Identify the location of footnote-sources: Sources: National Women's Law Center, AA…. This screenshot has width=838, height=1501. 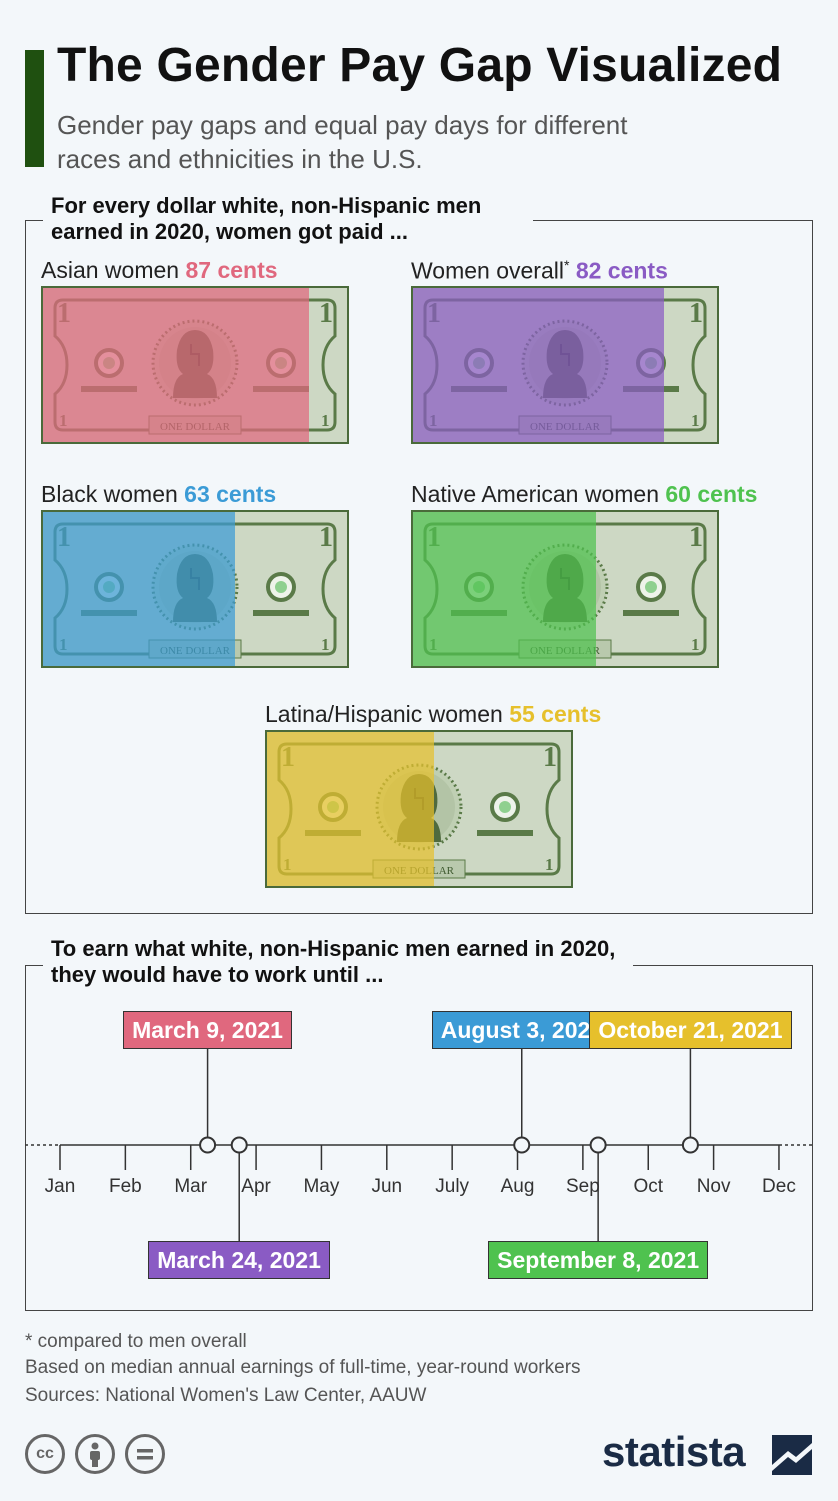
(226, 1395).